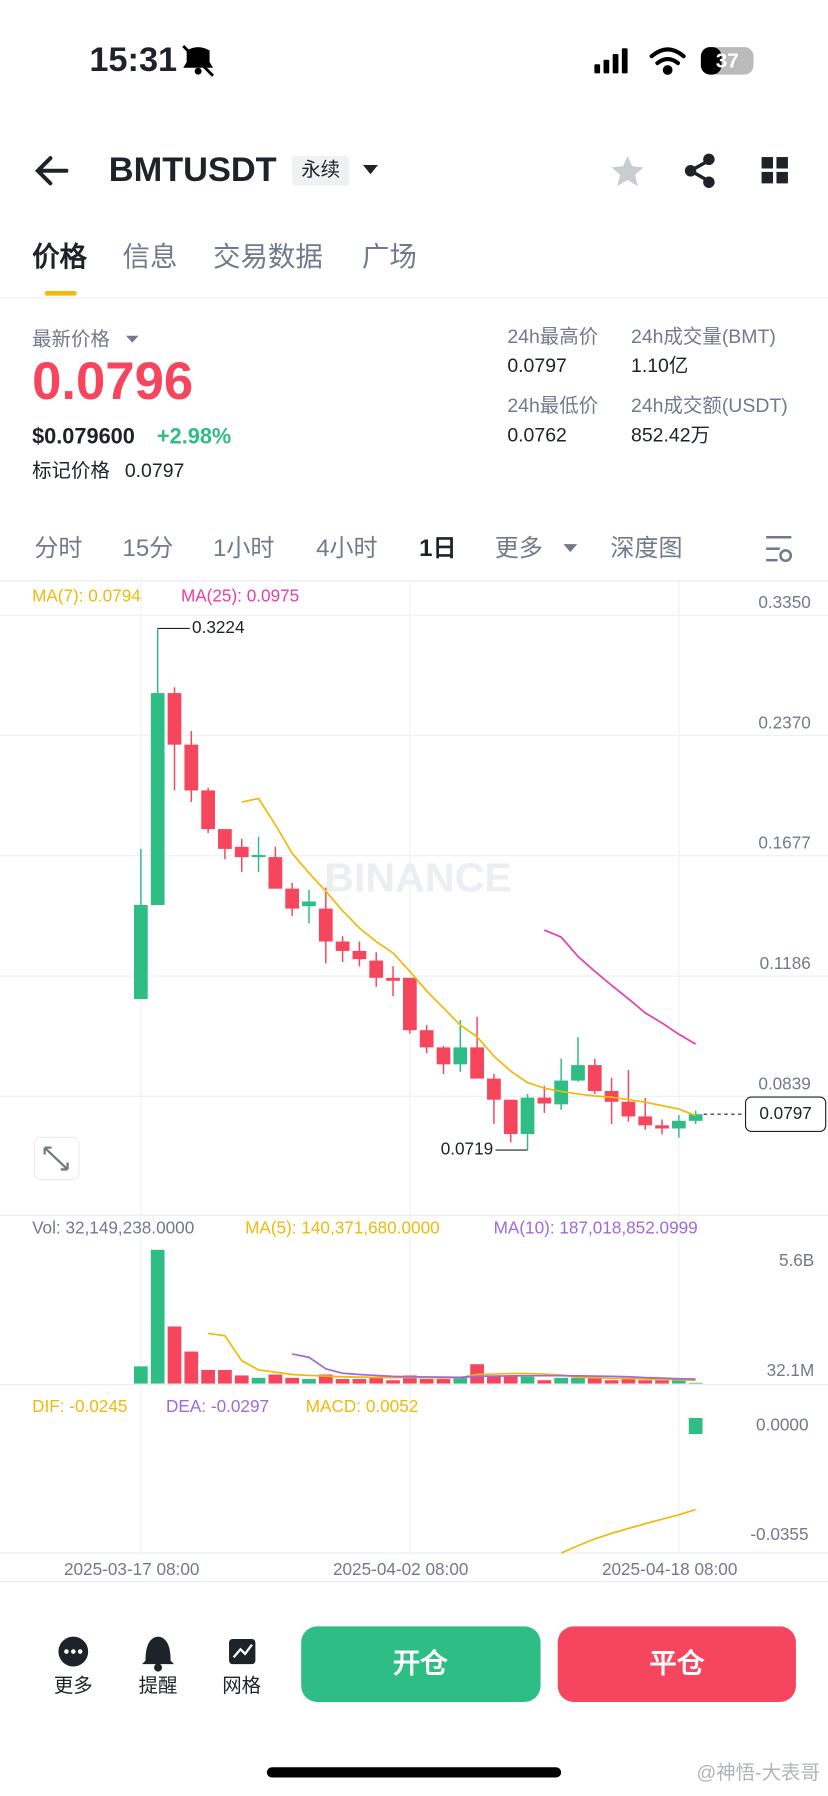 The width and height of the screenshot is (828, 1796). Describe the element at coordinates (779, 1534) in the screenshot. I see `y-tick-label: -0.0355` at that location.